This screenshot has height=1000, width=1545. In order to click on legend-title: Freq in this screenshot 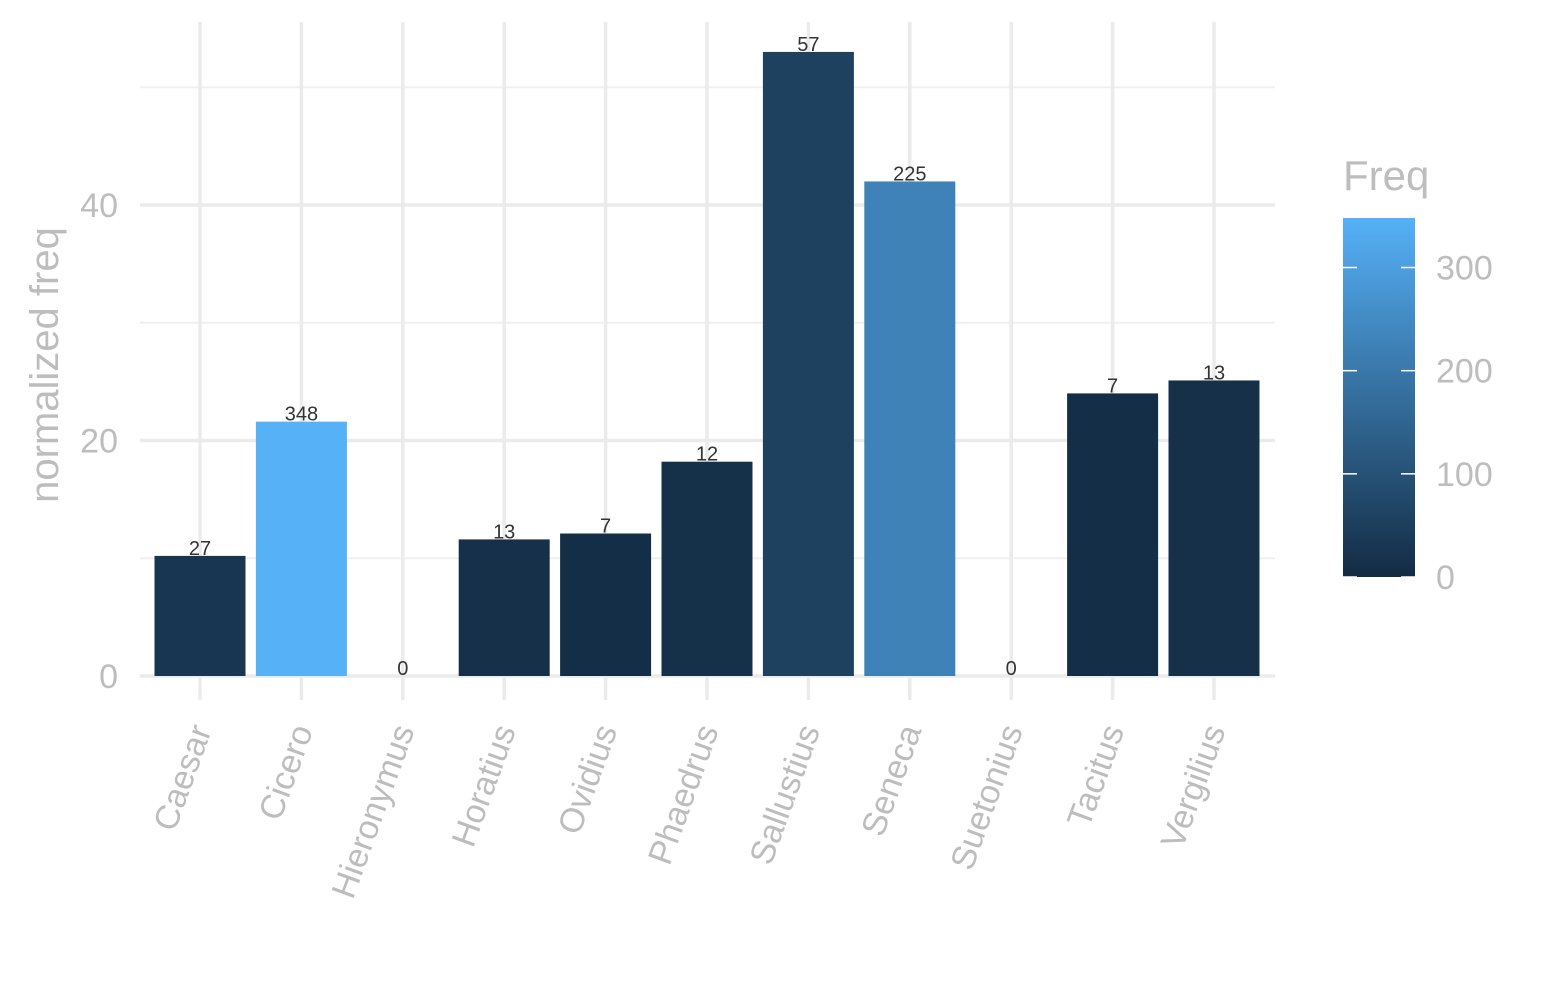, I will do `click(1386, 175)`.